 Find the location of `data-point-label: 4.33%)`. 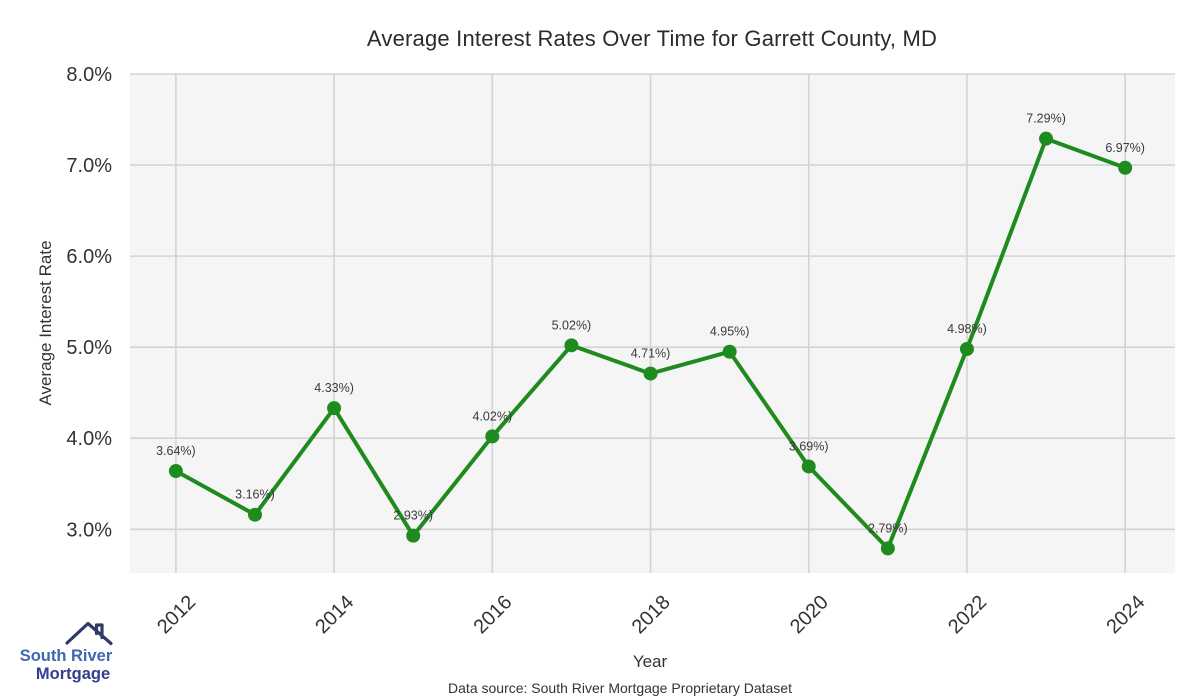

data-point-label: 4.33%) is located at coordinates (334, 388).